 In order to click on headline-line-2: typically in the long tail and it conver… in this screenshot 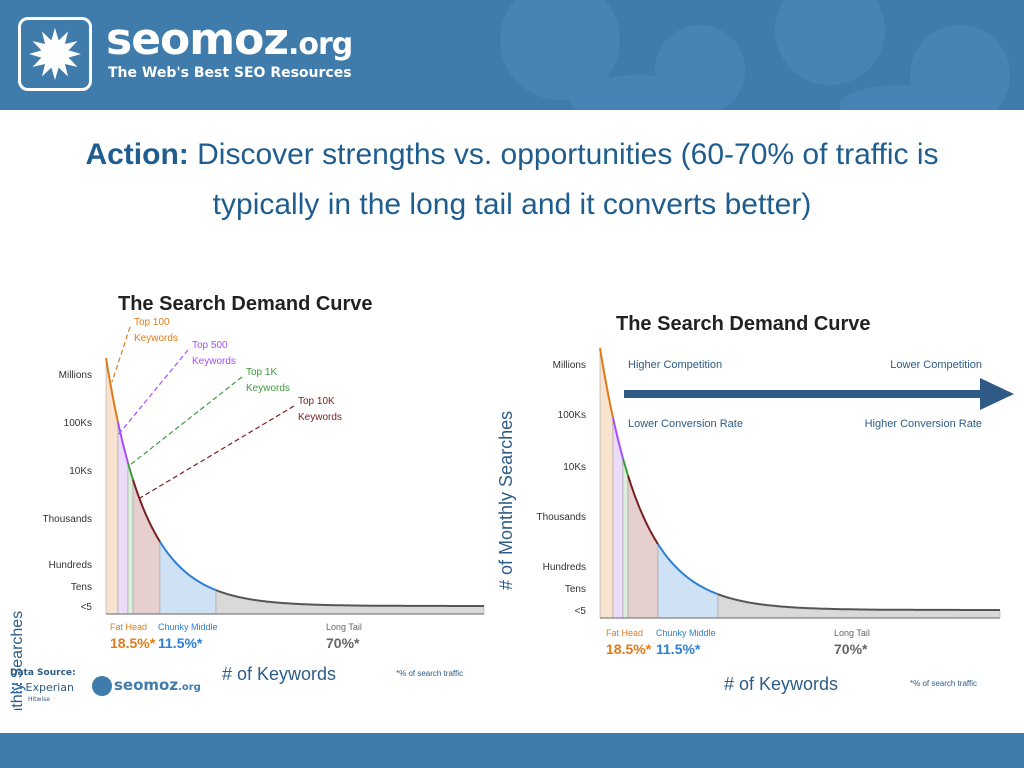, I will do `click(512, 204)`.